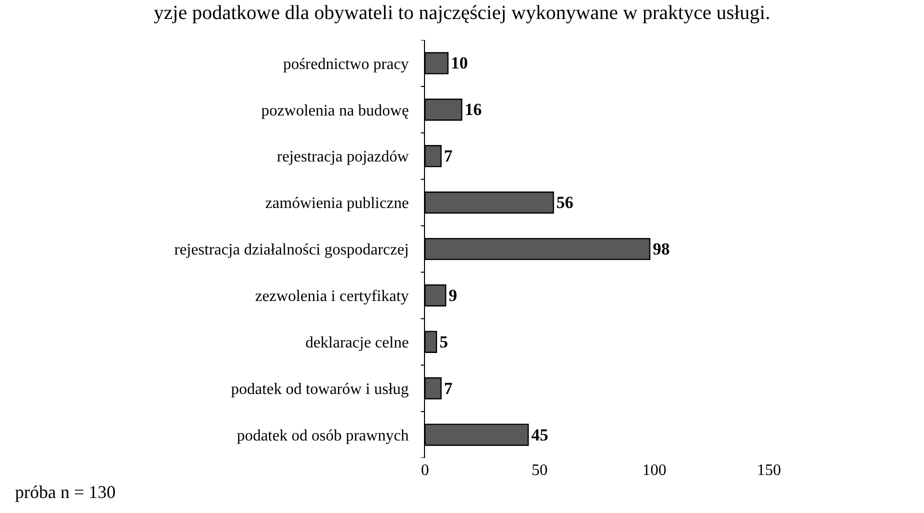 The image size is (924, 513). Describe the element at coordinates (459, 63) in the screenshot. I see `data-label: 10` at that location.